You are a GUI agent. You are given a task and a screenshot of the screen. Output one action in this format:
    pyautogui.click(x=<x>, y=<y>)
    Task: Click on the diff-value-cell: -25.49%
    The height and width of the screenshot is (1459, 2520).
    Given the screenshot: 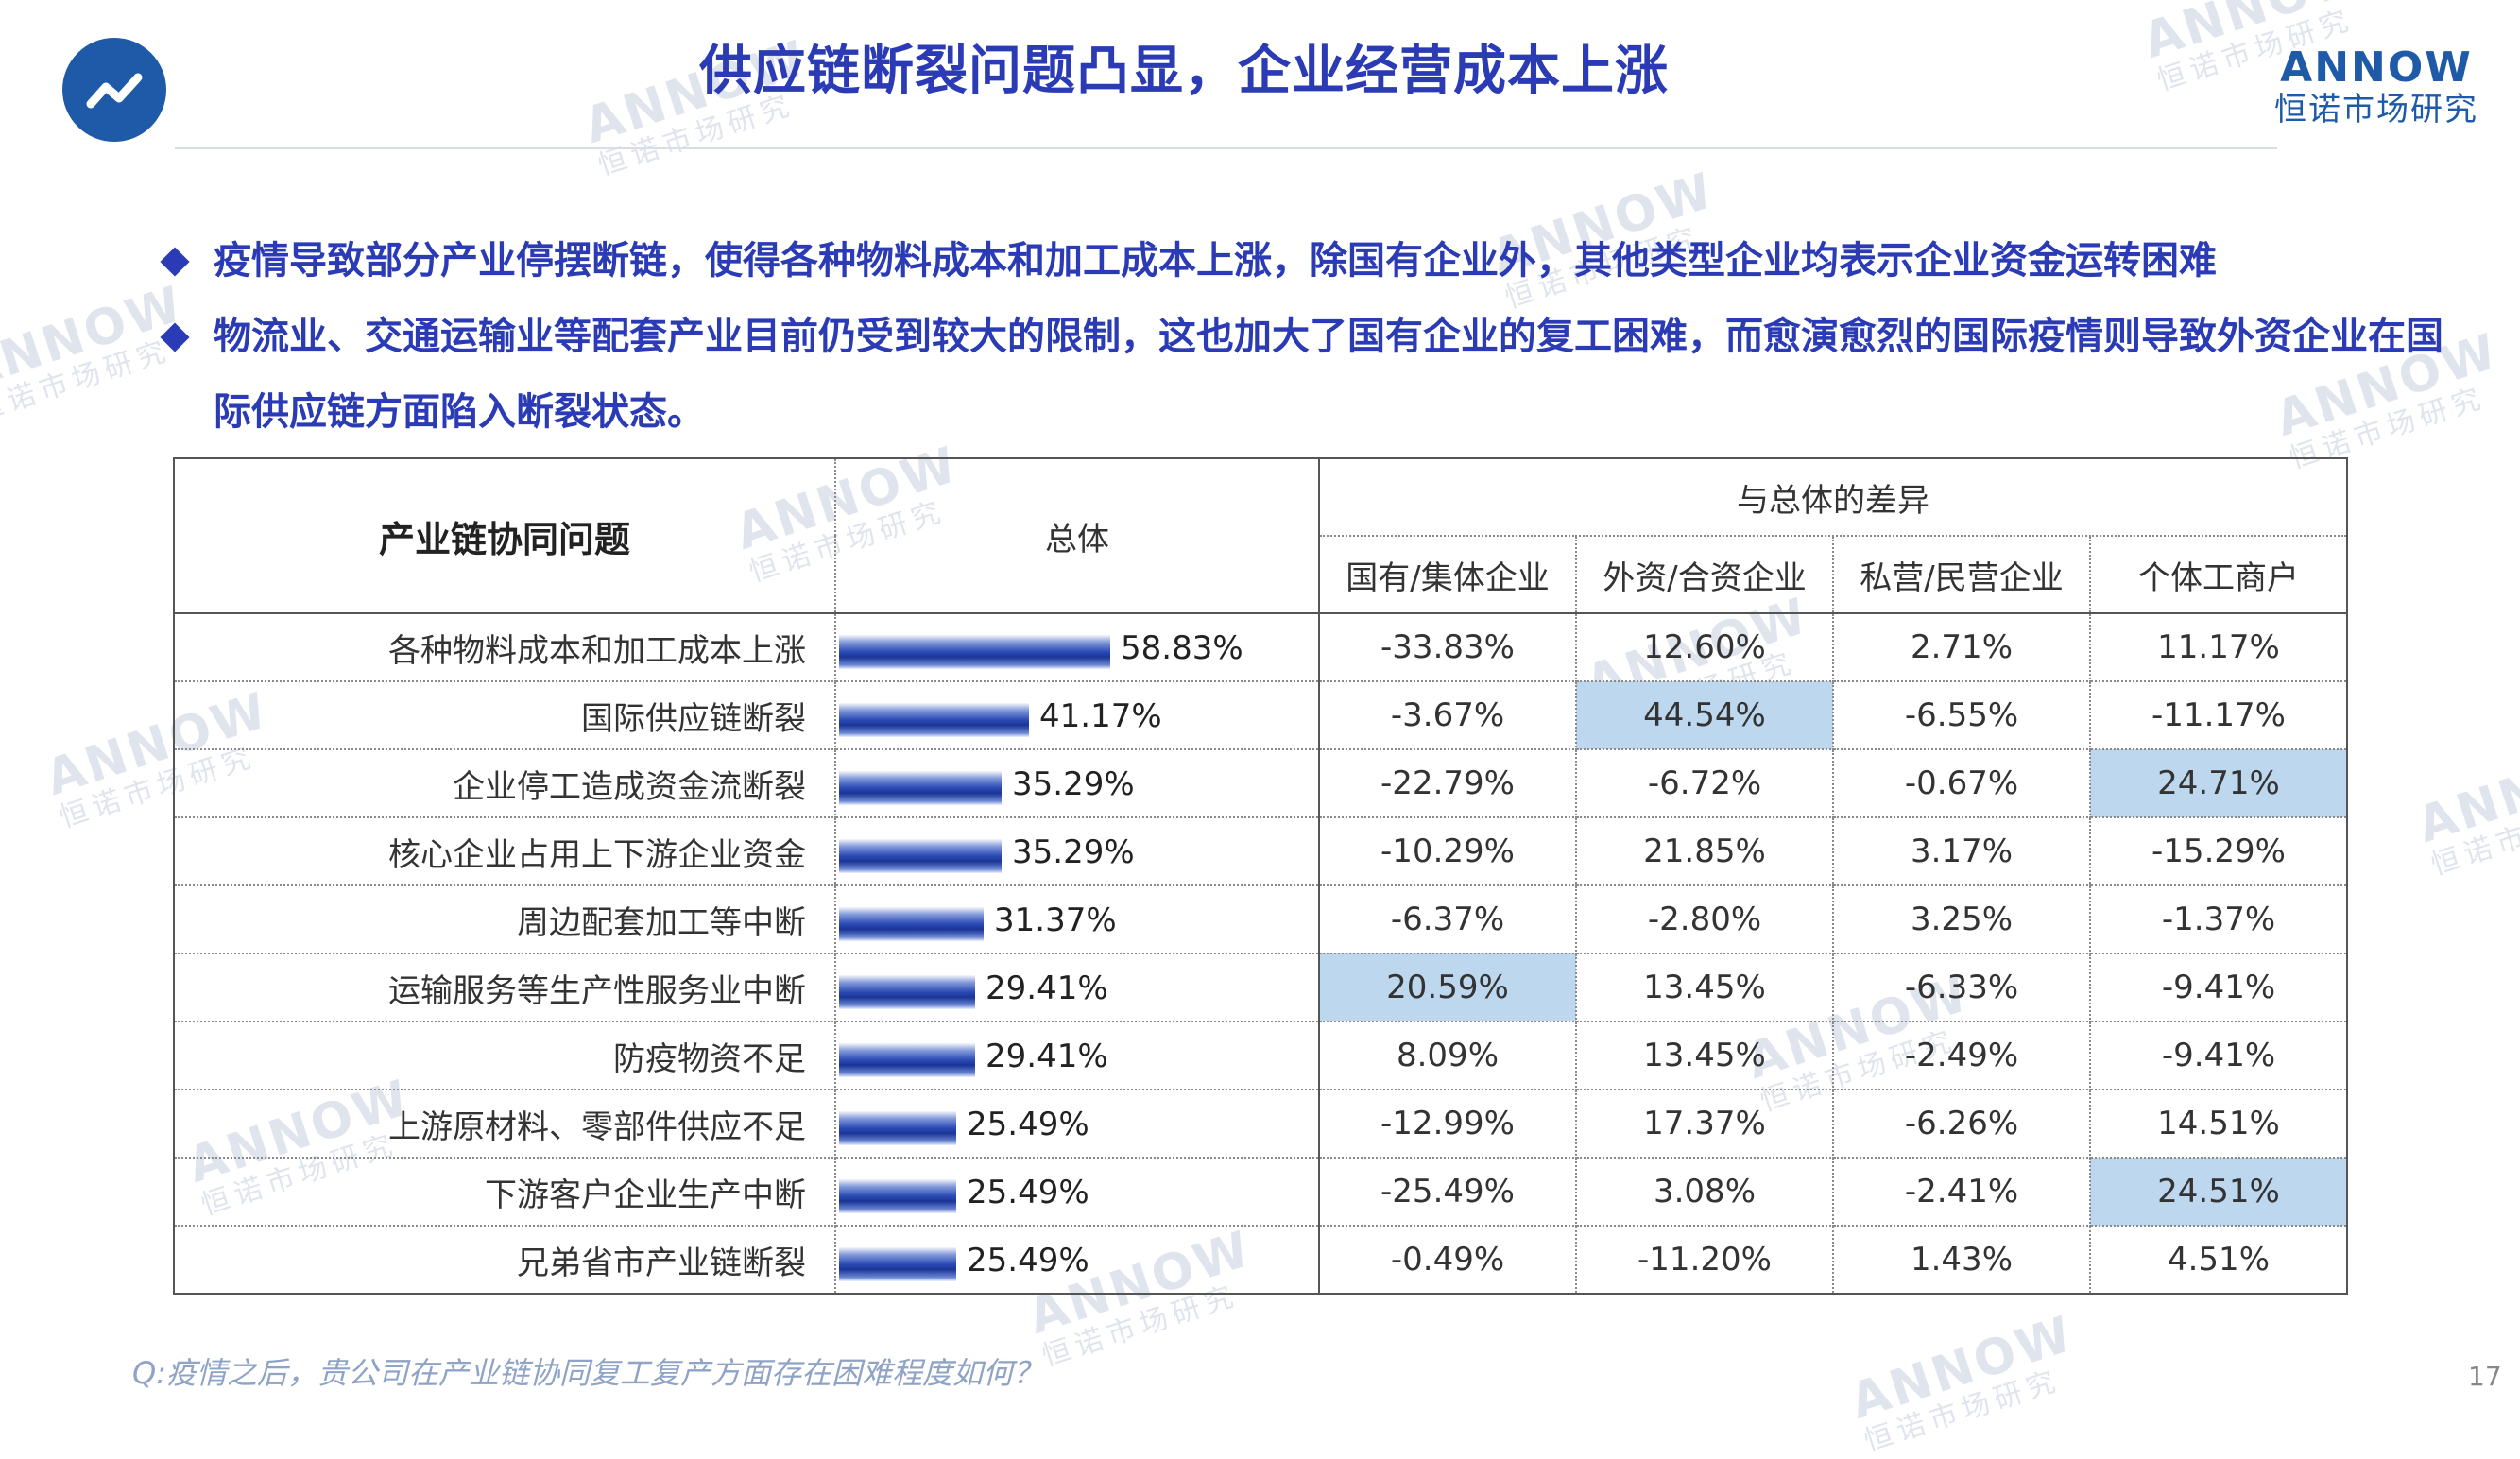 What is the action you would take?
    pyautogui.click(x=1447, y=1192)
    